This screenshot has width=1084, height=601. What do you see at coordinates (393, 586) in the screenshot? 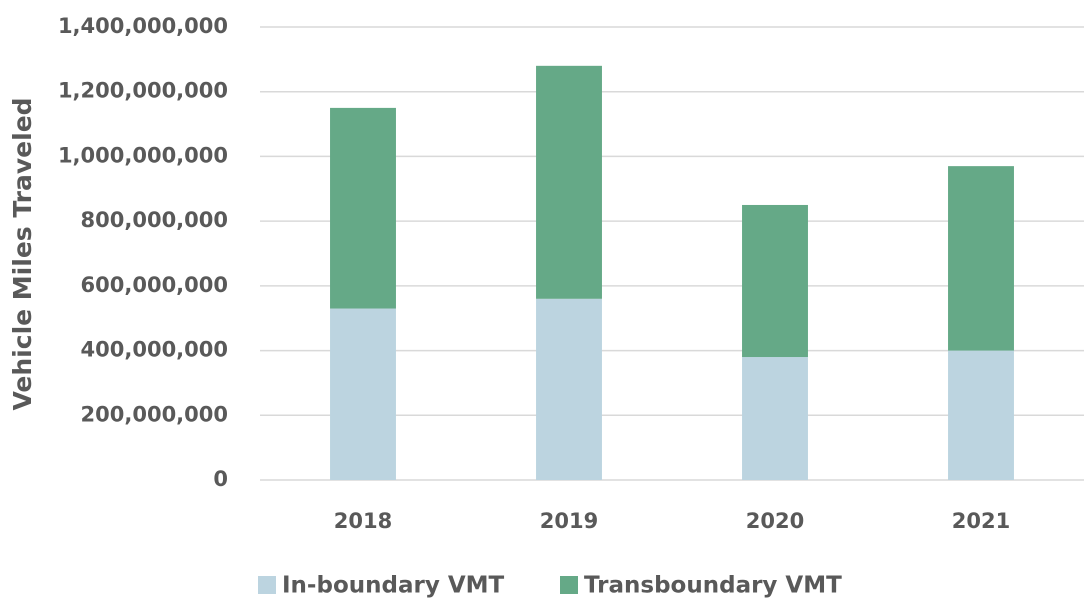
I see `legend-label: In-boundary VMT` at bounding box center [393, 586].